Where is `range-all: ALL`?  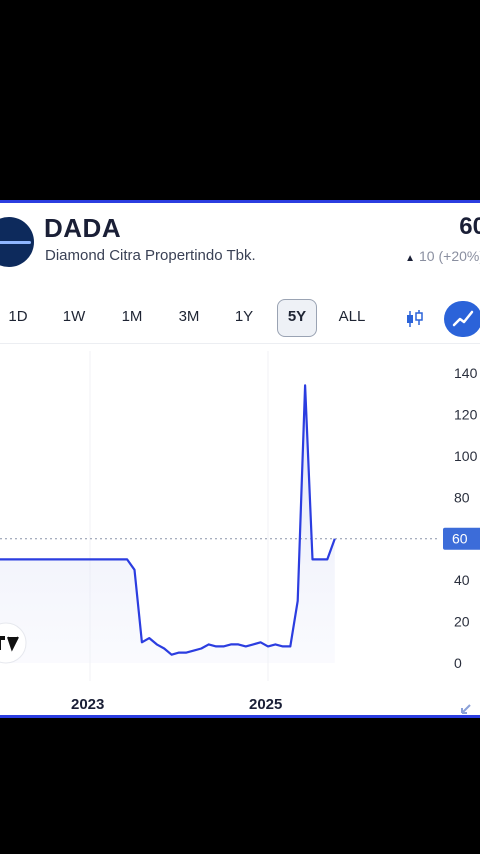 range-all: ALL is located at coordinates (352, 316).